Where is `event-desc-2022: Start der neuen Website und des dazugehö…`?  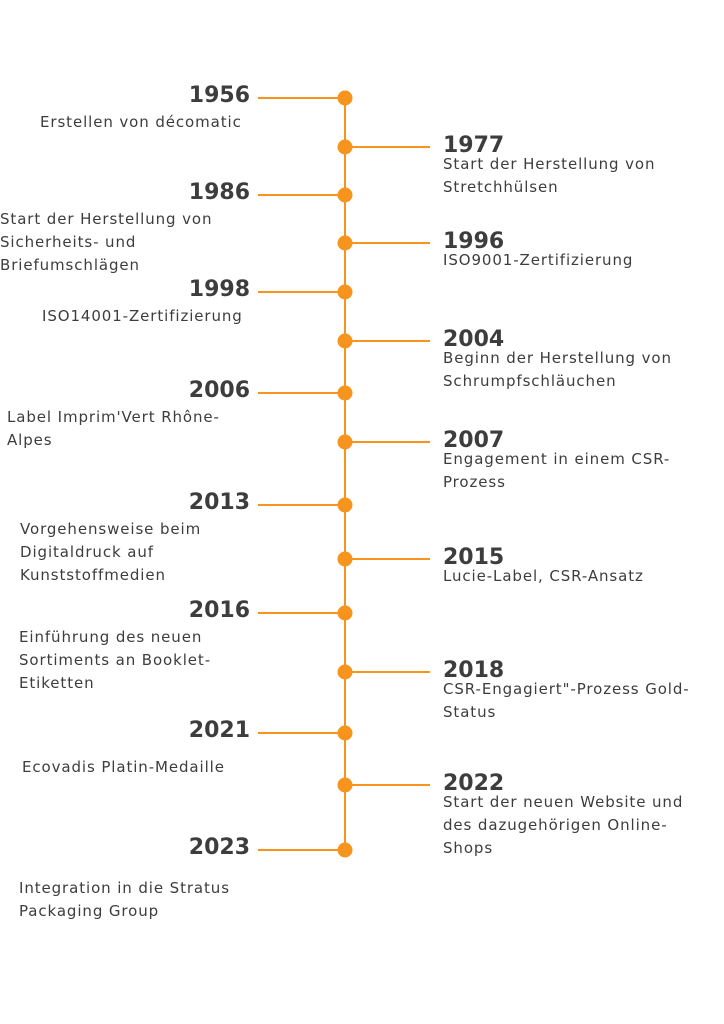
event-desc-2022: Start der neuen Website und des dazugehö… is located at coordinates (563, 825).